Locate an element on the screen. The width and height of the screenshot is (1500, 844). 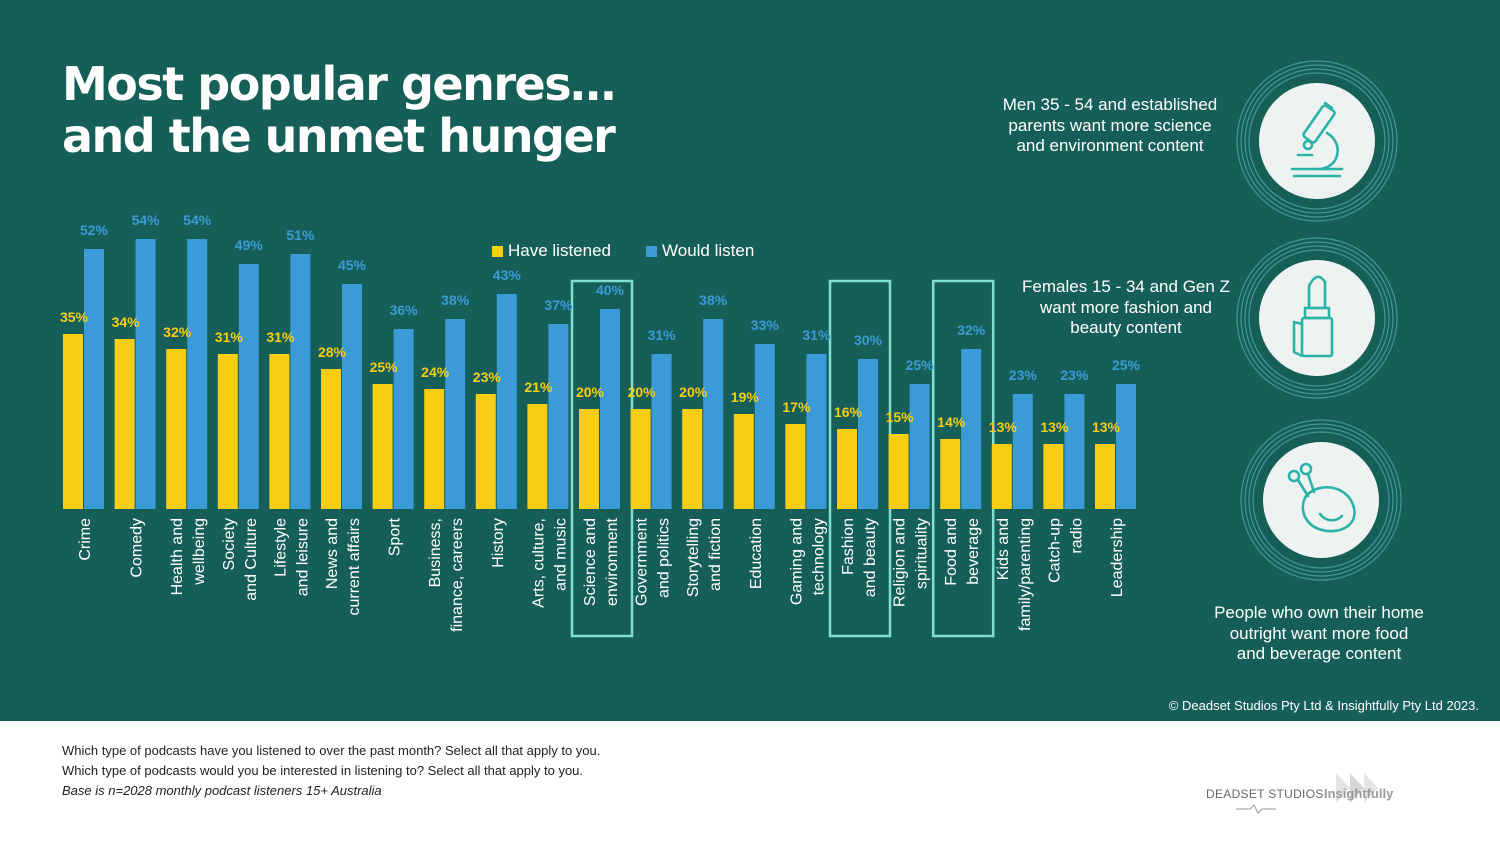
category-label-line: Education is located at coordinates (756, 553).